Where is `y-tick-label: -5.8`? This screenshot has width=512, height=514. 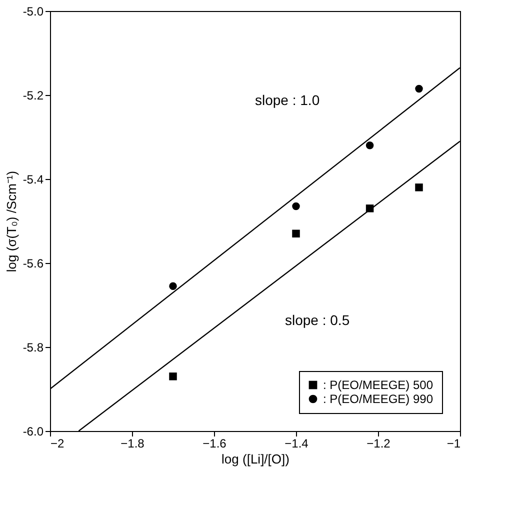
y-tick-label: -5.8 is located at coordinates (33, 347).